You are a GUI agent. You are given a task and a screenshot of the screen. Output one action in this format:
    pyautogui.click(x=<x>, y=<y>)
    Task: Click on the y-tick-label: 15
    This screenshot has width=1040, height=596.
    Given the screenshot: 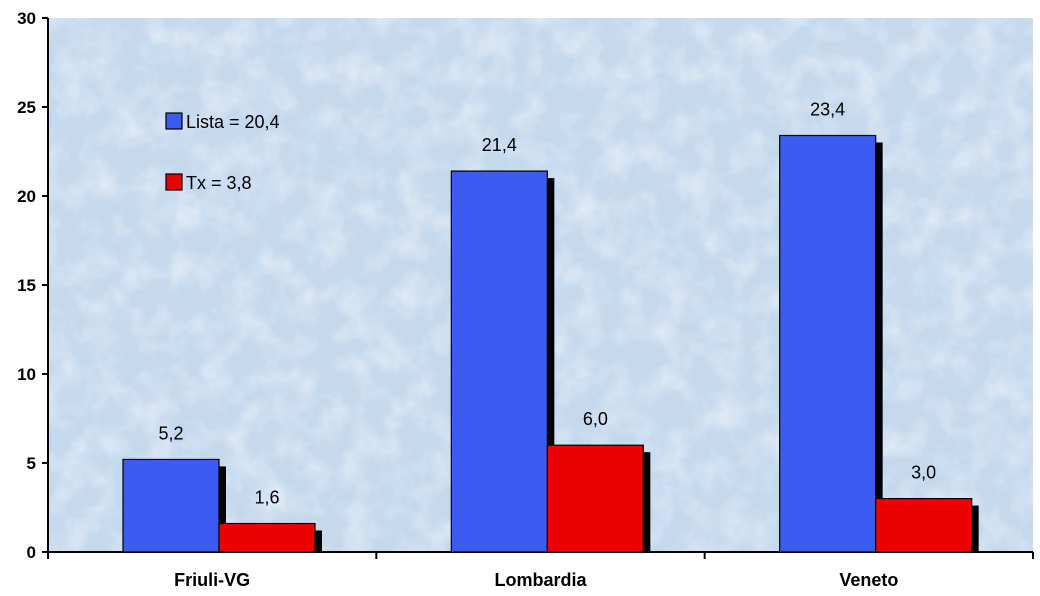 What is the action you would take?
    pyautogui.click(x=26, y=285)
    